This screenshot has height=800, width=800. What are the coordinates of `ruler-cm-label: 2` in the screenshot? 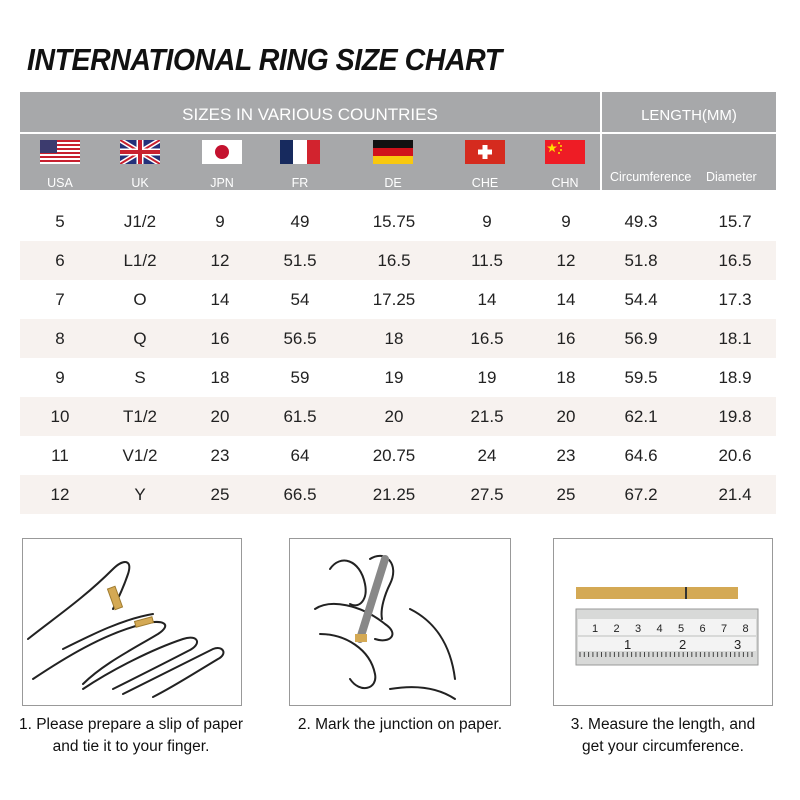 It's located at (617, 629).